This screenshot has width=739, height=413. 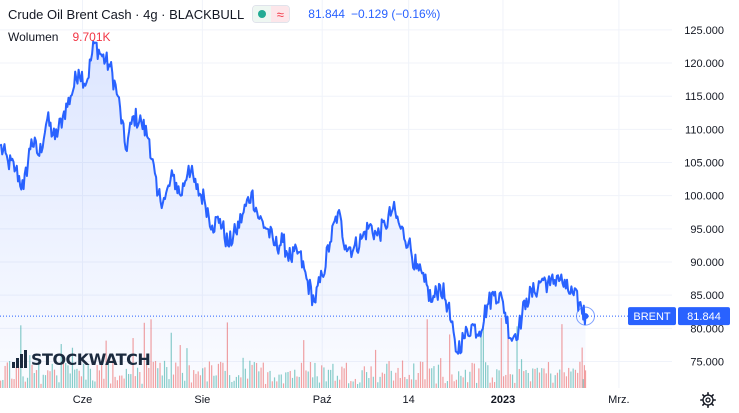 I want to click on stockwatch-logo: STOCKWATCH, so click(x=81, y=359).